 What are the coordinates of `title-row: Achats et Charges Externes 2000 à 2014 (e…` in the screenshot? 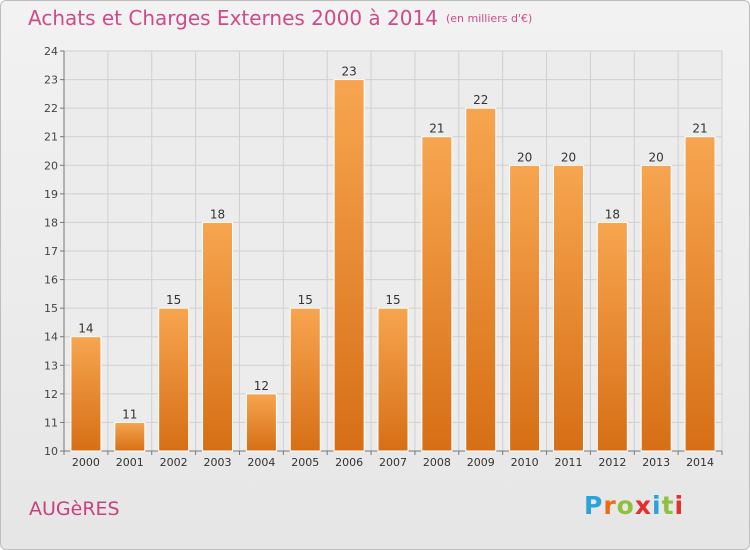 It's located at (280, 18).